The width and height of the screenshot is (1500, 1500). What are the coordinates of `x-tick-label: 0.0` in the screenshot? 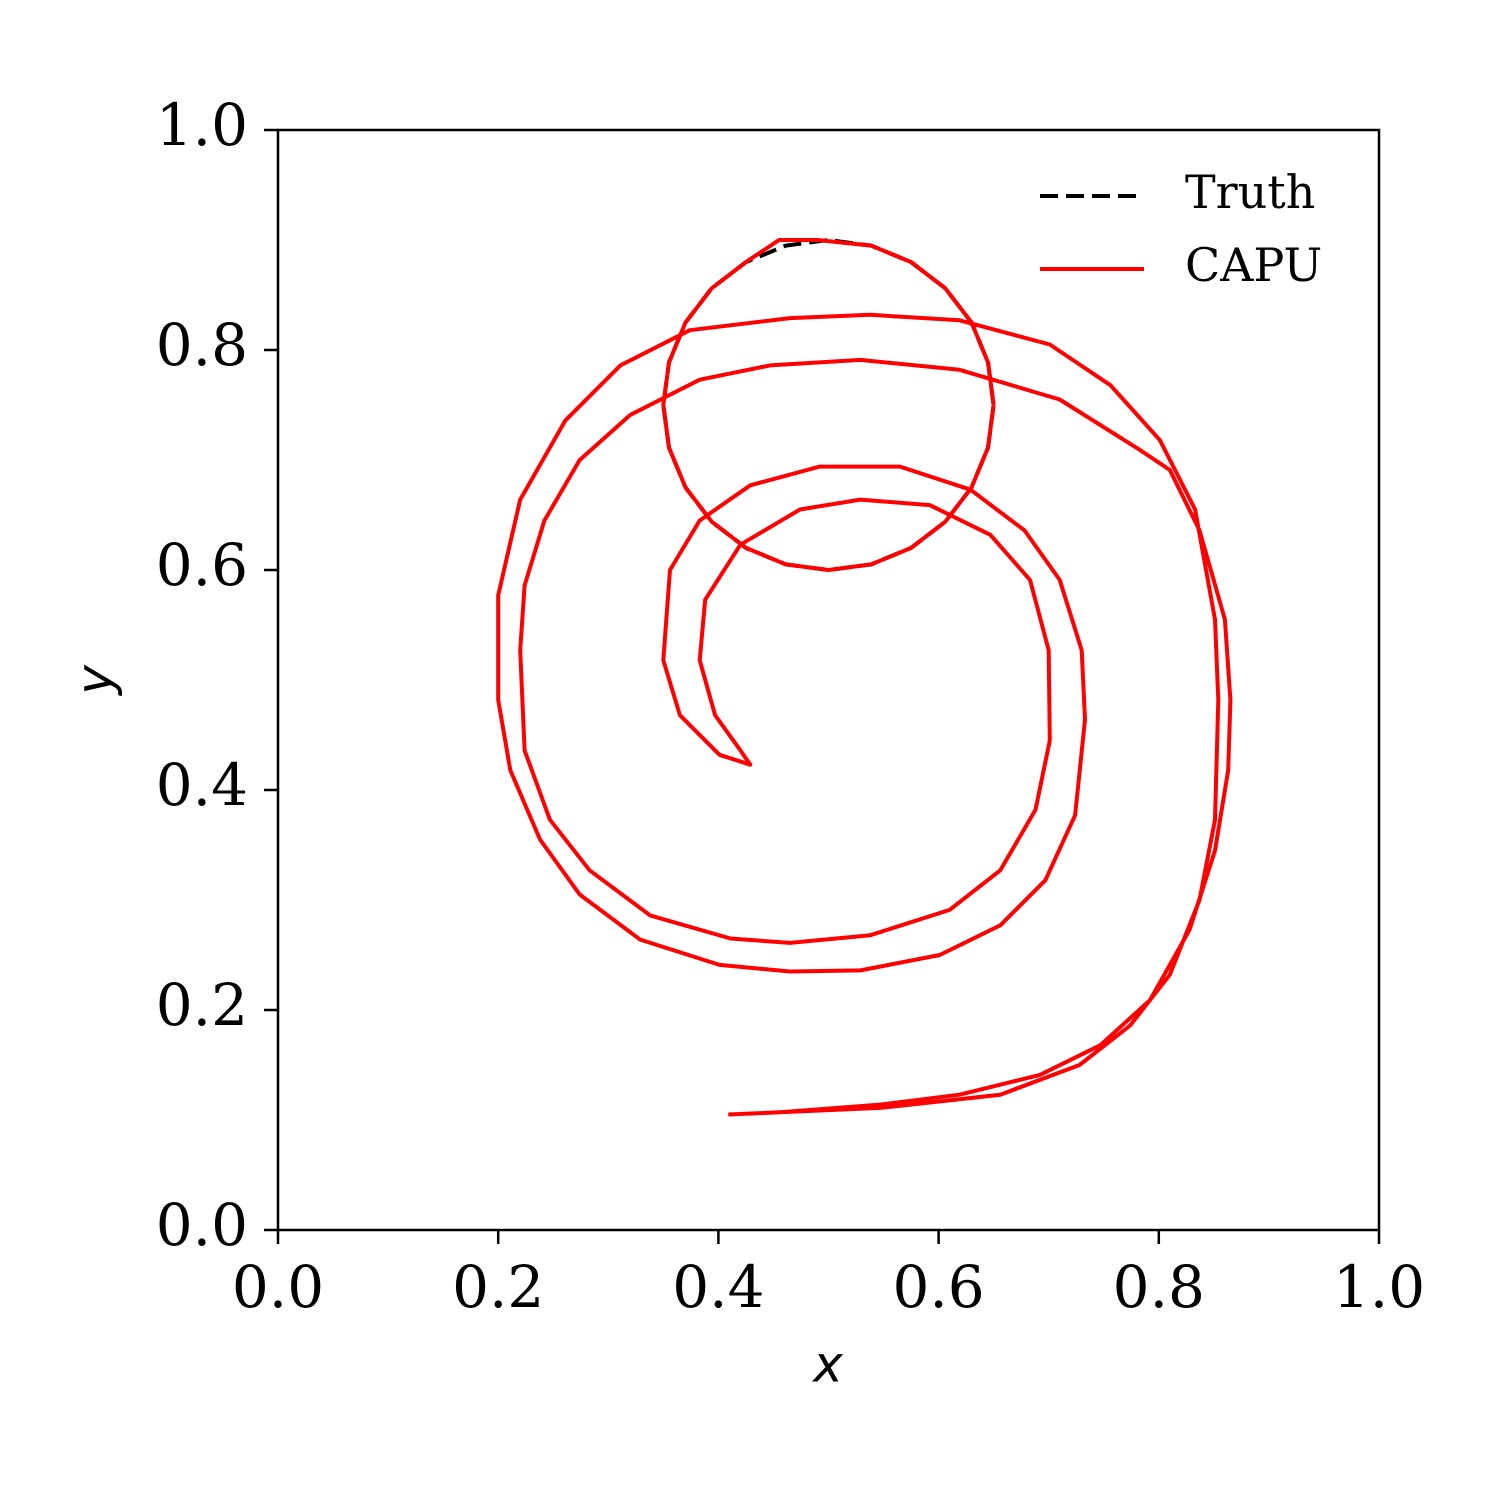 It's located at (278, 1287).